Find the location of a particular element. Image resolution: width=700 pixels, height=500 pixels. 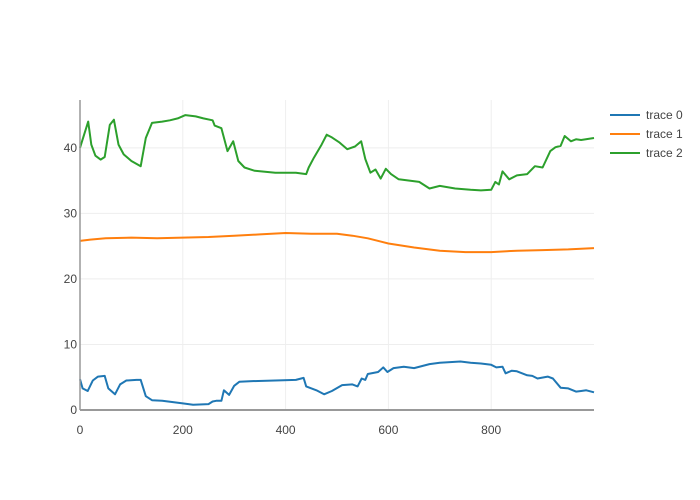

x-tick-label: 600 is located at coordinates (388, 430).